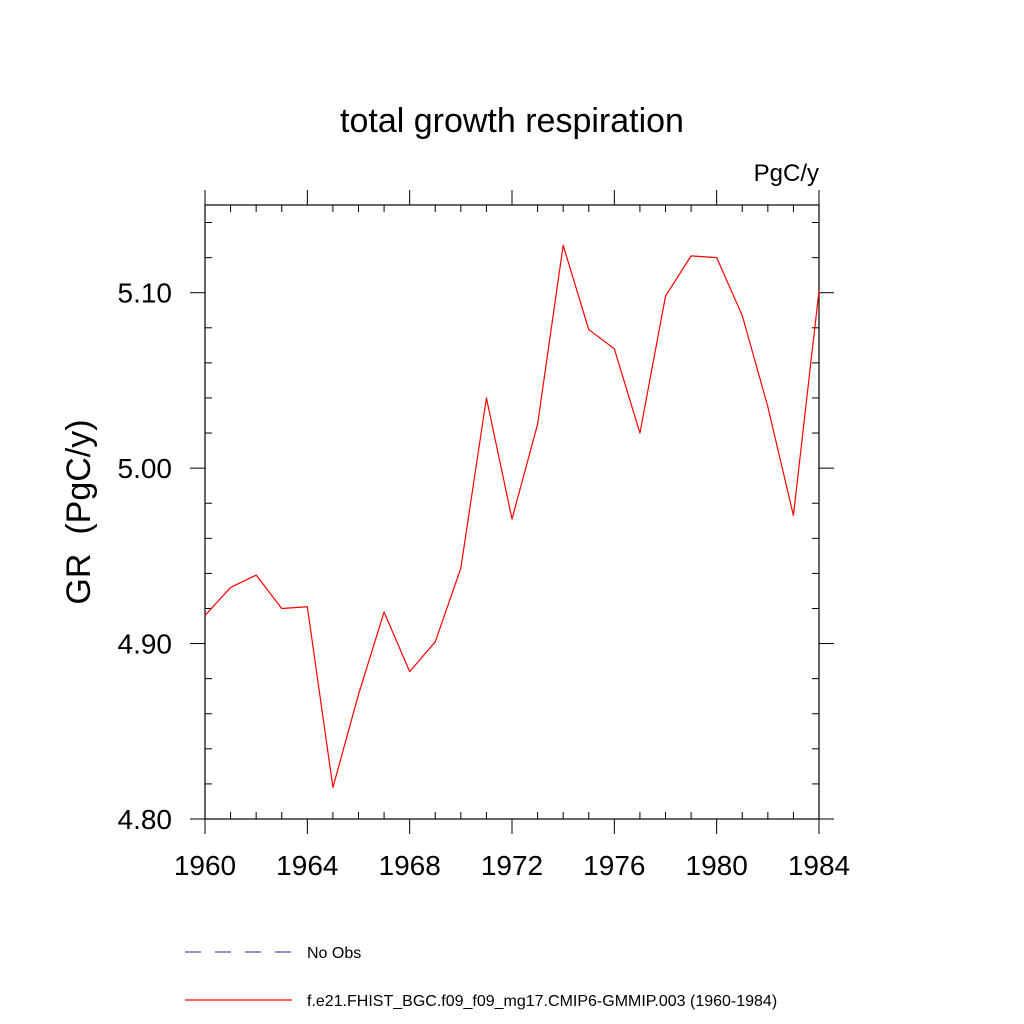 The width and height of the screenshot is (1024, 1024). I want to click on y-tick-label: 5.10, so click(145, 293).